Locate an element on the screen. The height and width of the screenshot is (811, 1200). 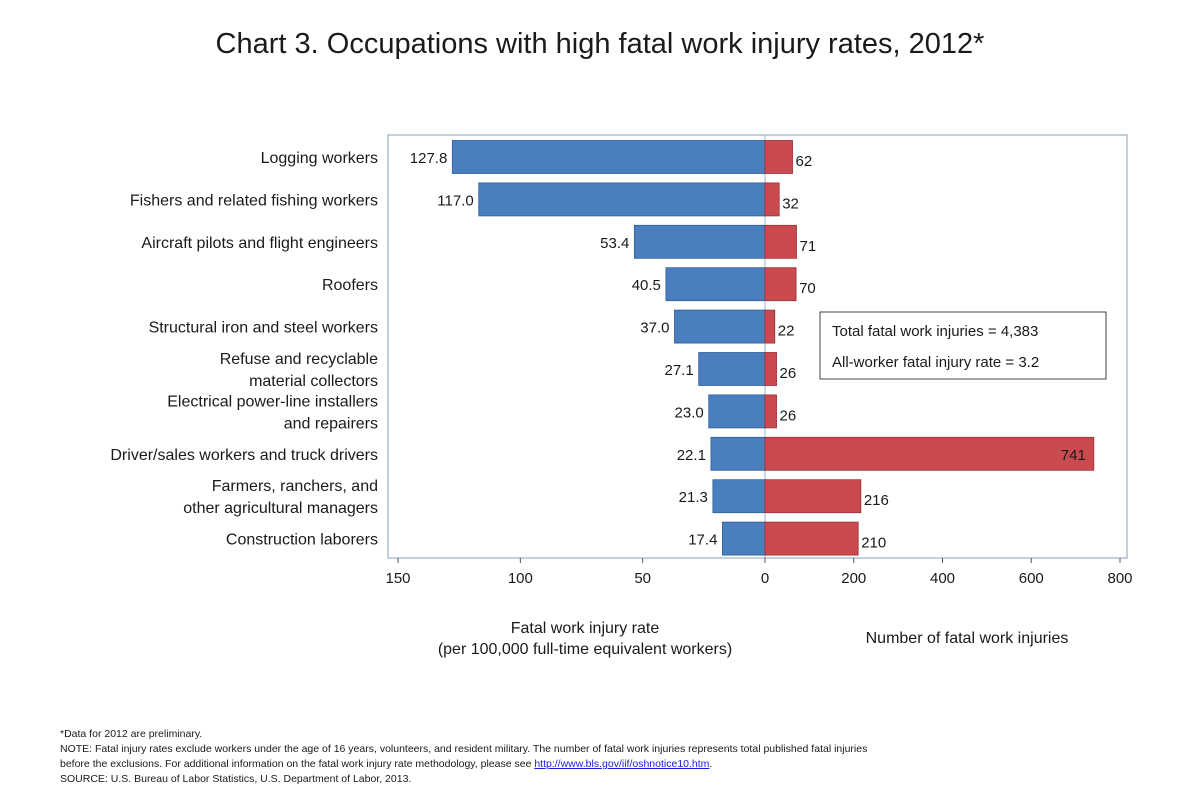
count-value-label: 210 is located at coordinates (873, 543).